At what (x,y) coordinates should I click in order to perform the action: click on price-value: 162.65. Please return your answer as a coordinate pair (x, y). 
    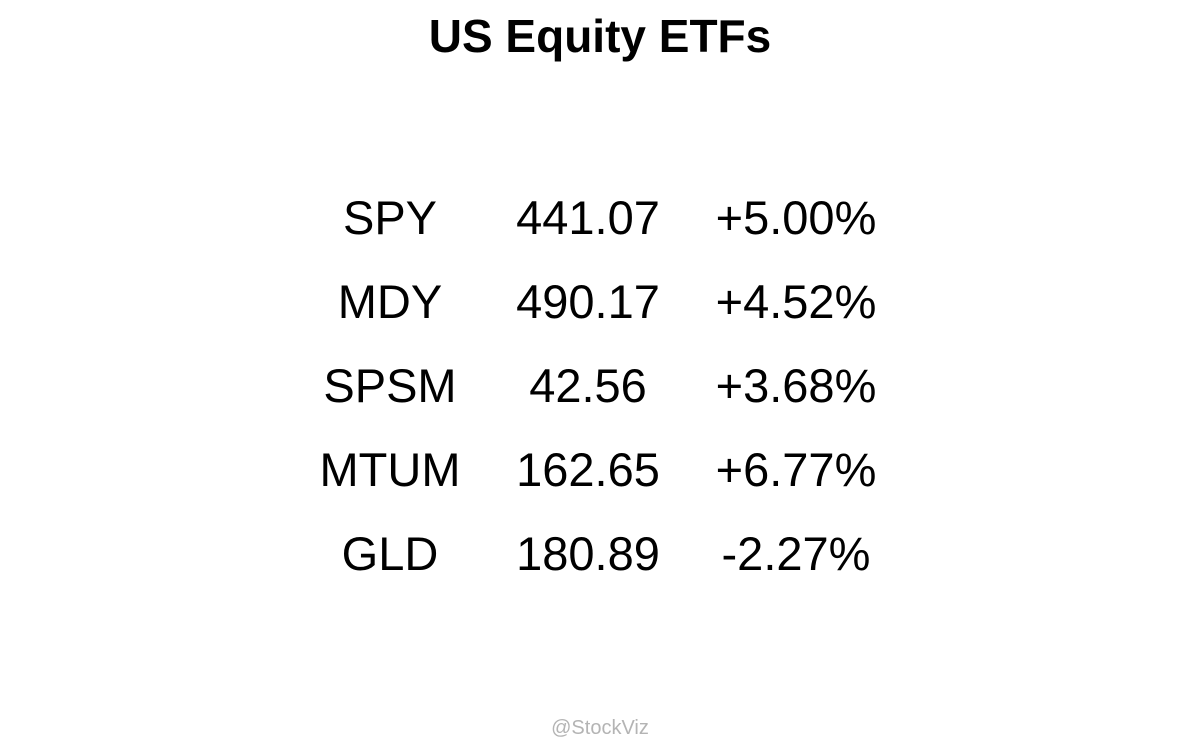
    Looking at the image, I should click on (588, 469).